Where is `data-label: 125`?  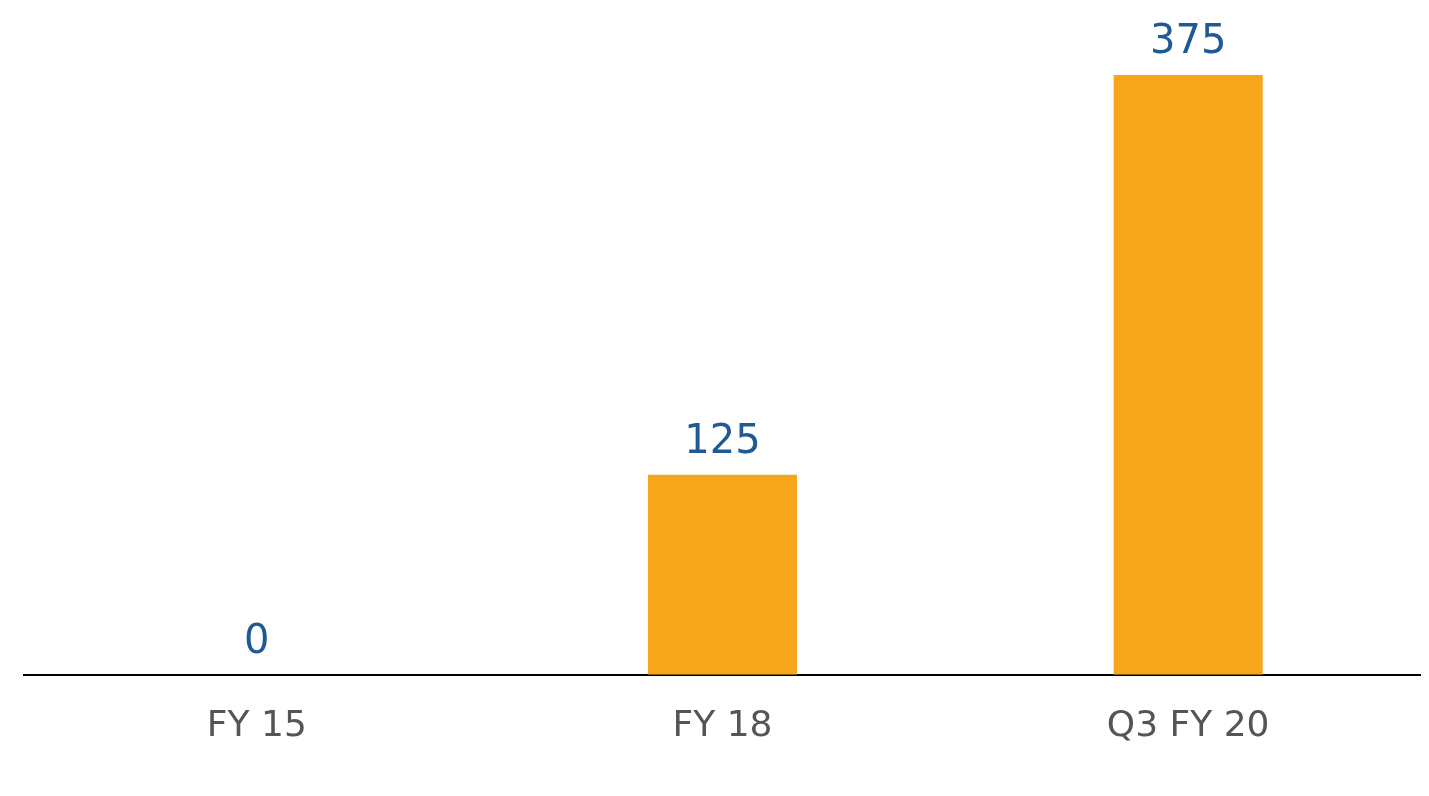 data-label: 125 is located at coordinates (722, 439).